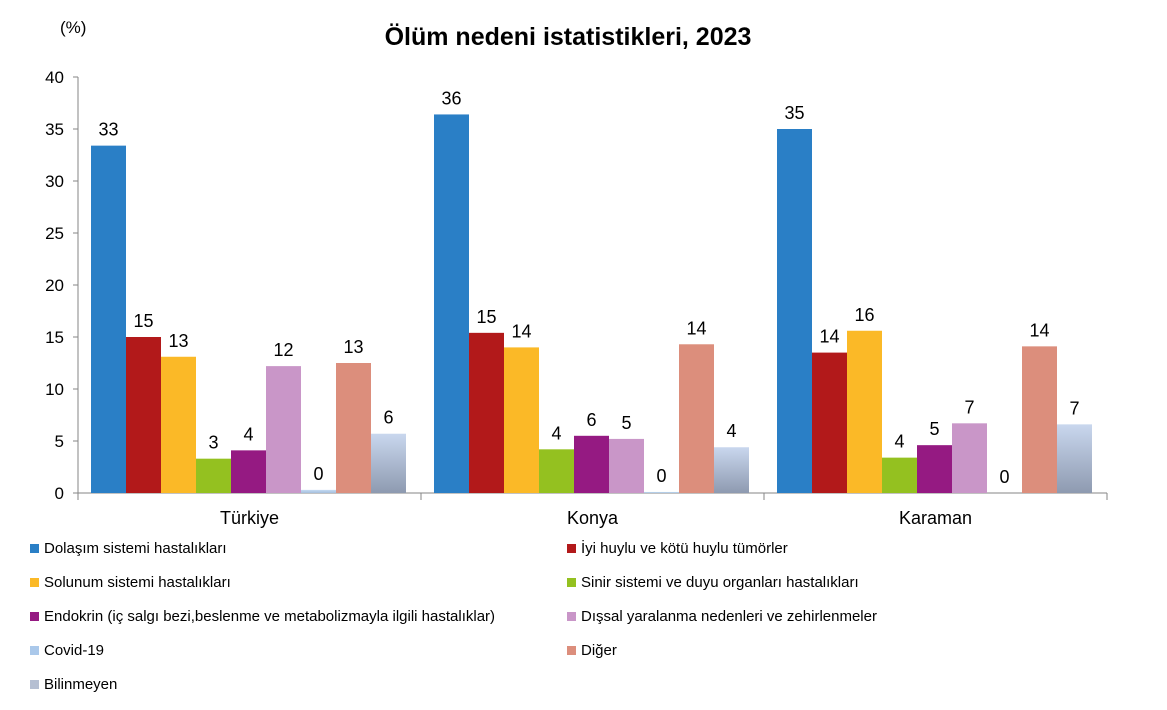 Image resolution: width=1167 pixels, height=710 pixels. What do you see at coordinates (794, 113) in the screenshot?
I see `data-label: 35` at bounding box center [794, 113].